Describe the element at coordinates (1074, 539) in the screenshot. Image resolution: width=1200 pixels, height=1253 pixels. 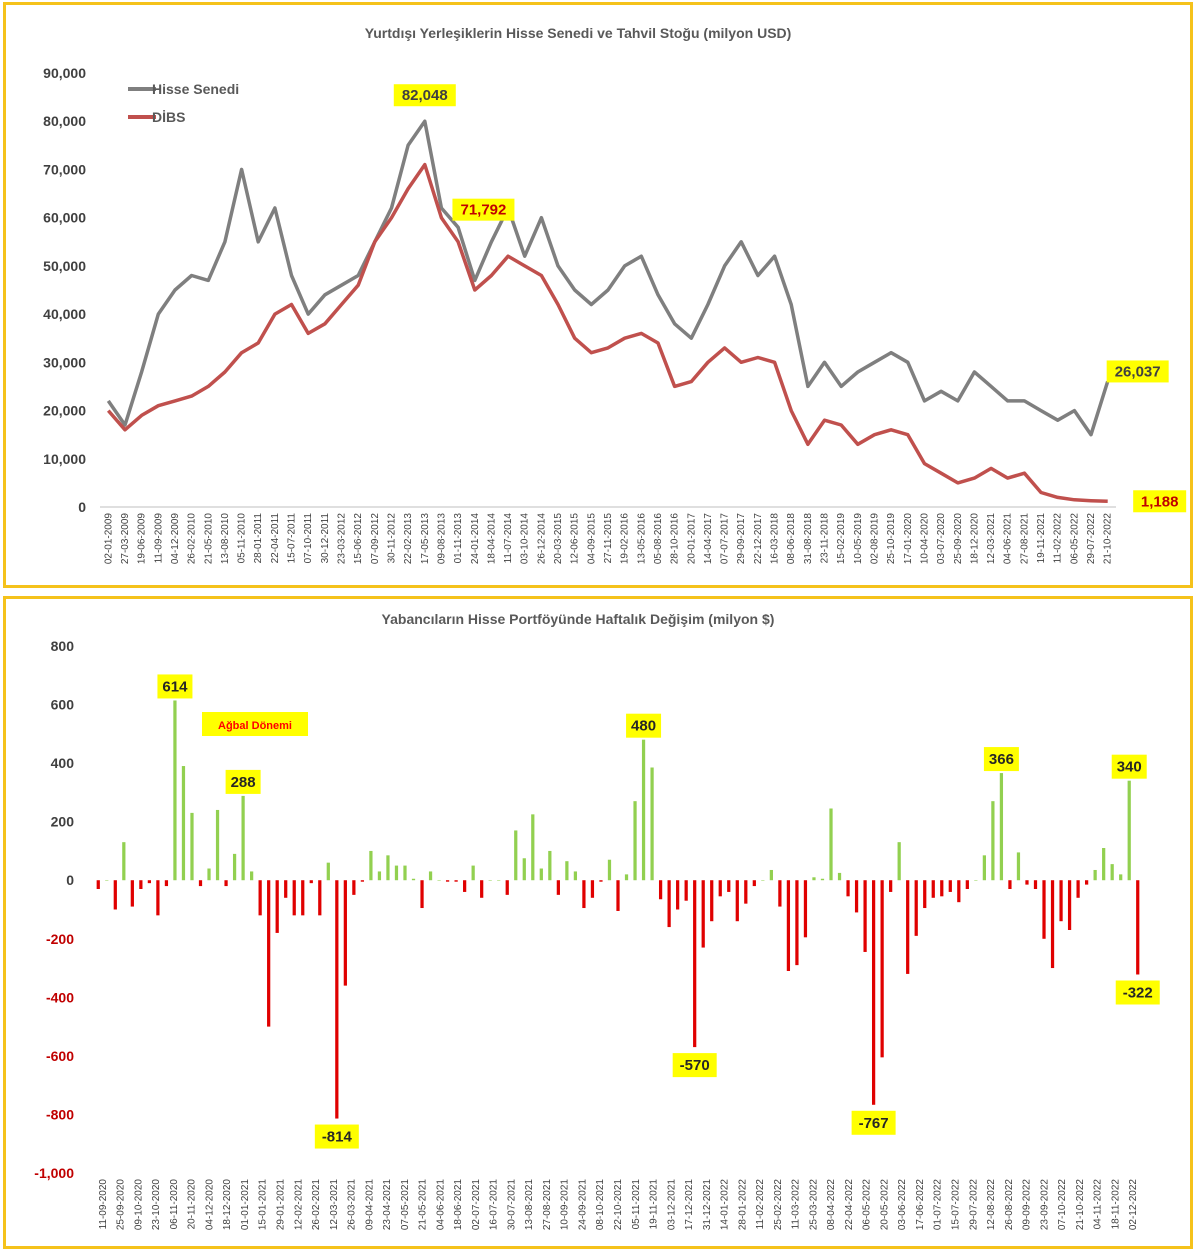
I see `x-tick-label: 06-05-2022` at that location.